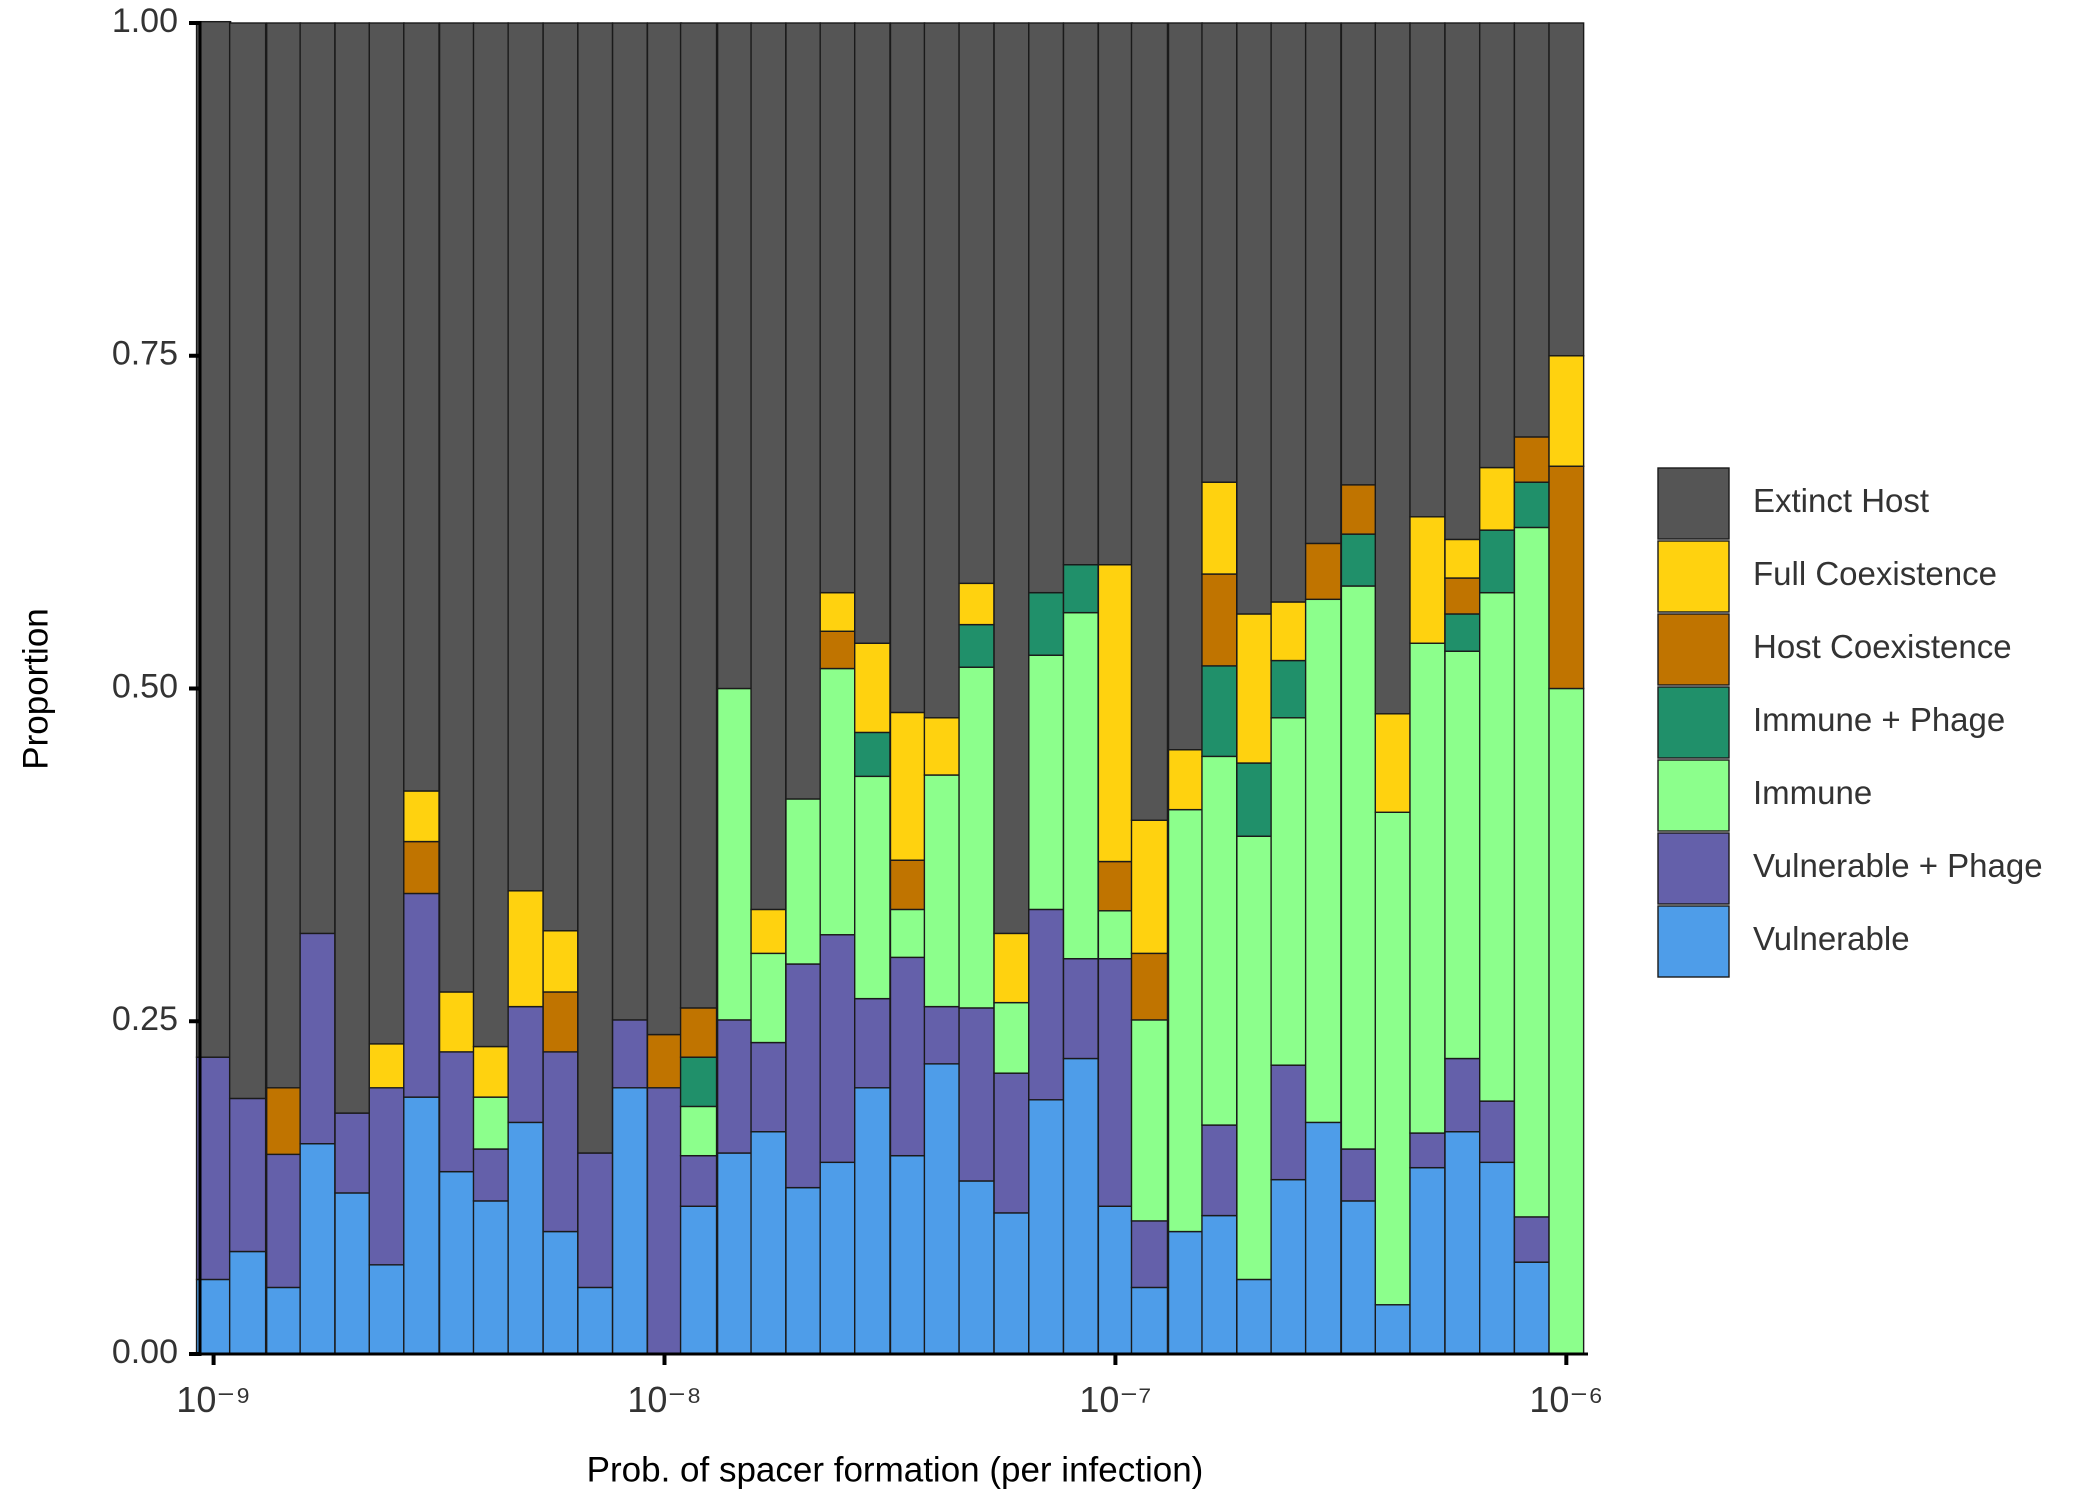 The width and height of the screenshot is (2100, 1500). I want to click on legend-label: Extinct Host, so click(1841, 500).